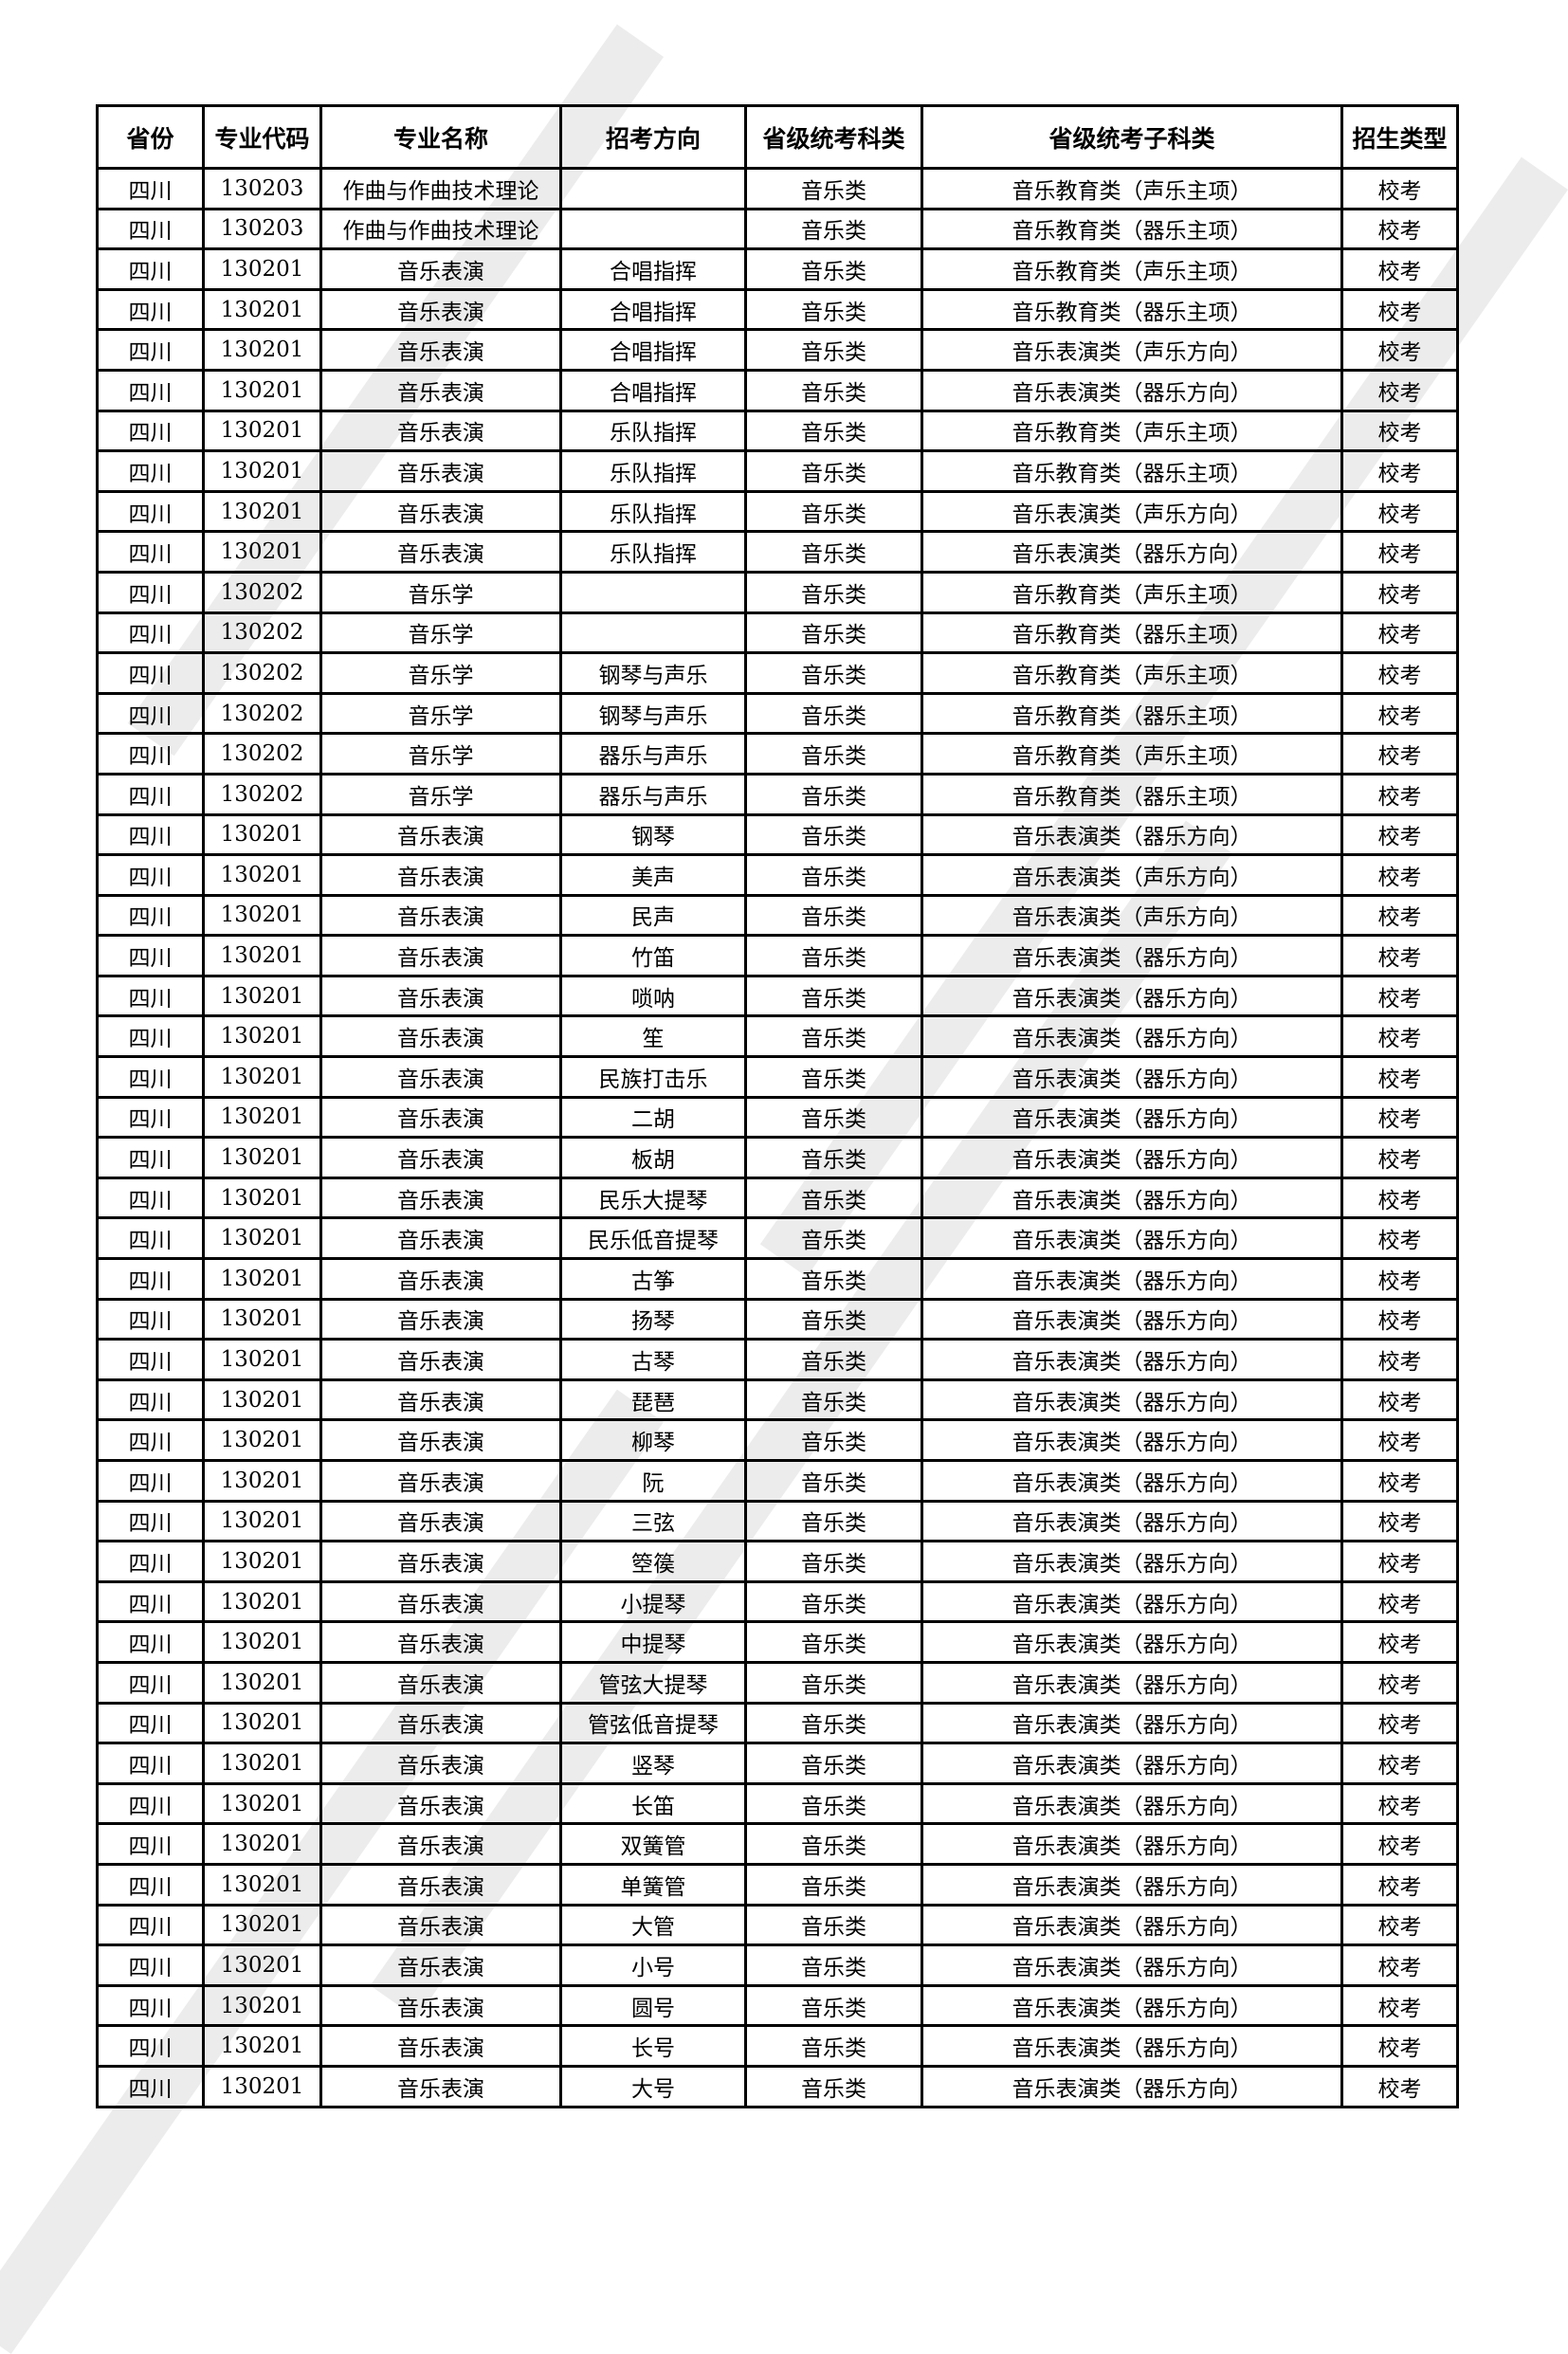 This screenshot has height=2354, width=1568. Describe the element at coordinates (777, 1400) in the screenshot. I see `table-row: 四川 130201 音乐表演 琵琶 音乐类 音乐表演类（器乐方向） 校考` at that location.